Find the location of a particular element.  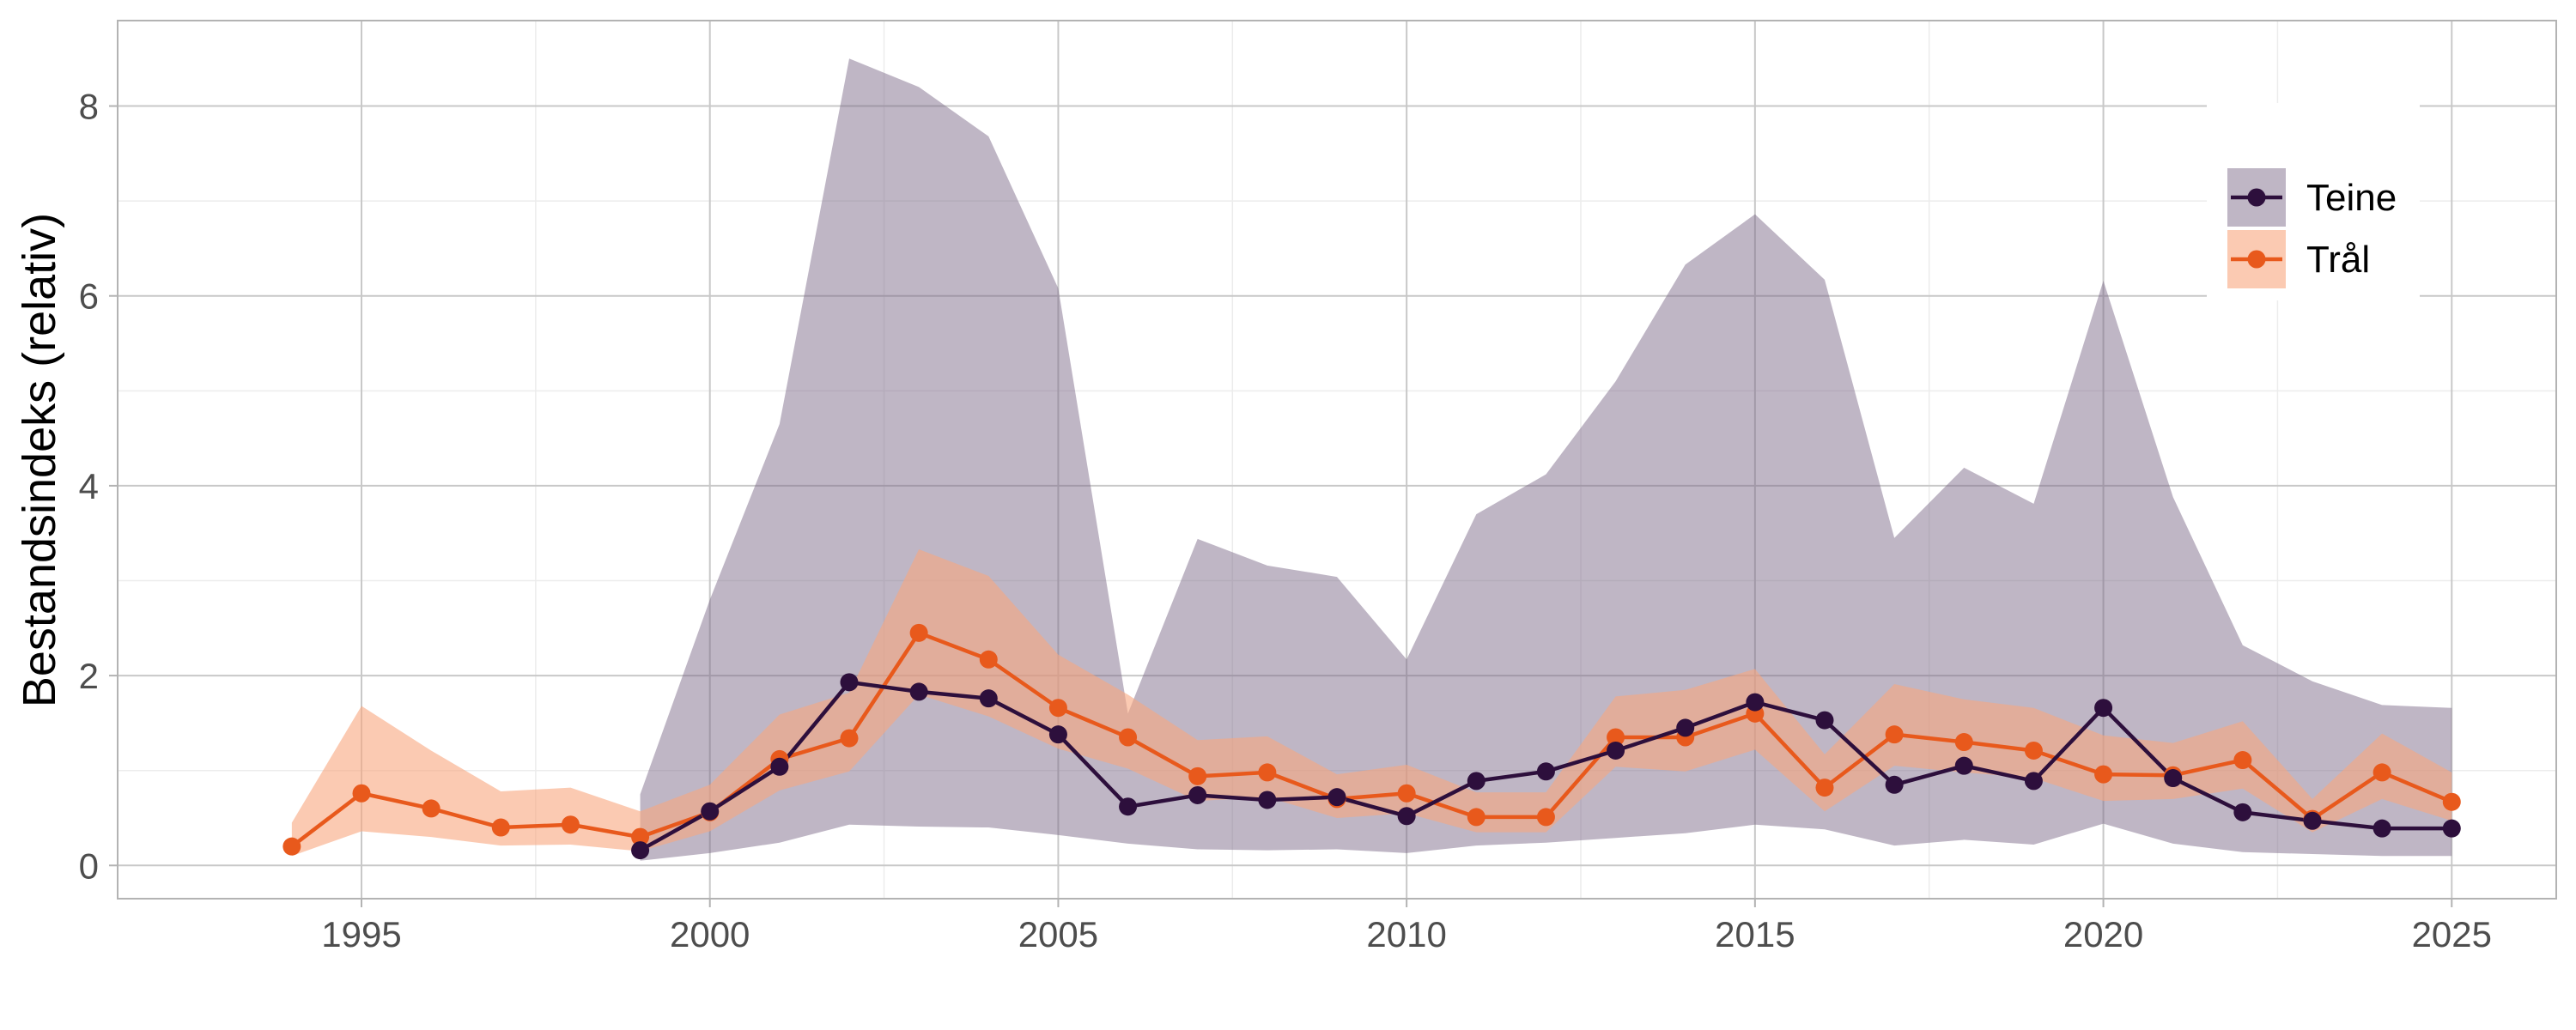

legend-label-teine: Teine is located at coordinates (2351, 198).